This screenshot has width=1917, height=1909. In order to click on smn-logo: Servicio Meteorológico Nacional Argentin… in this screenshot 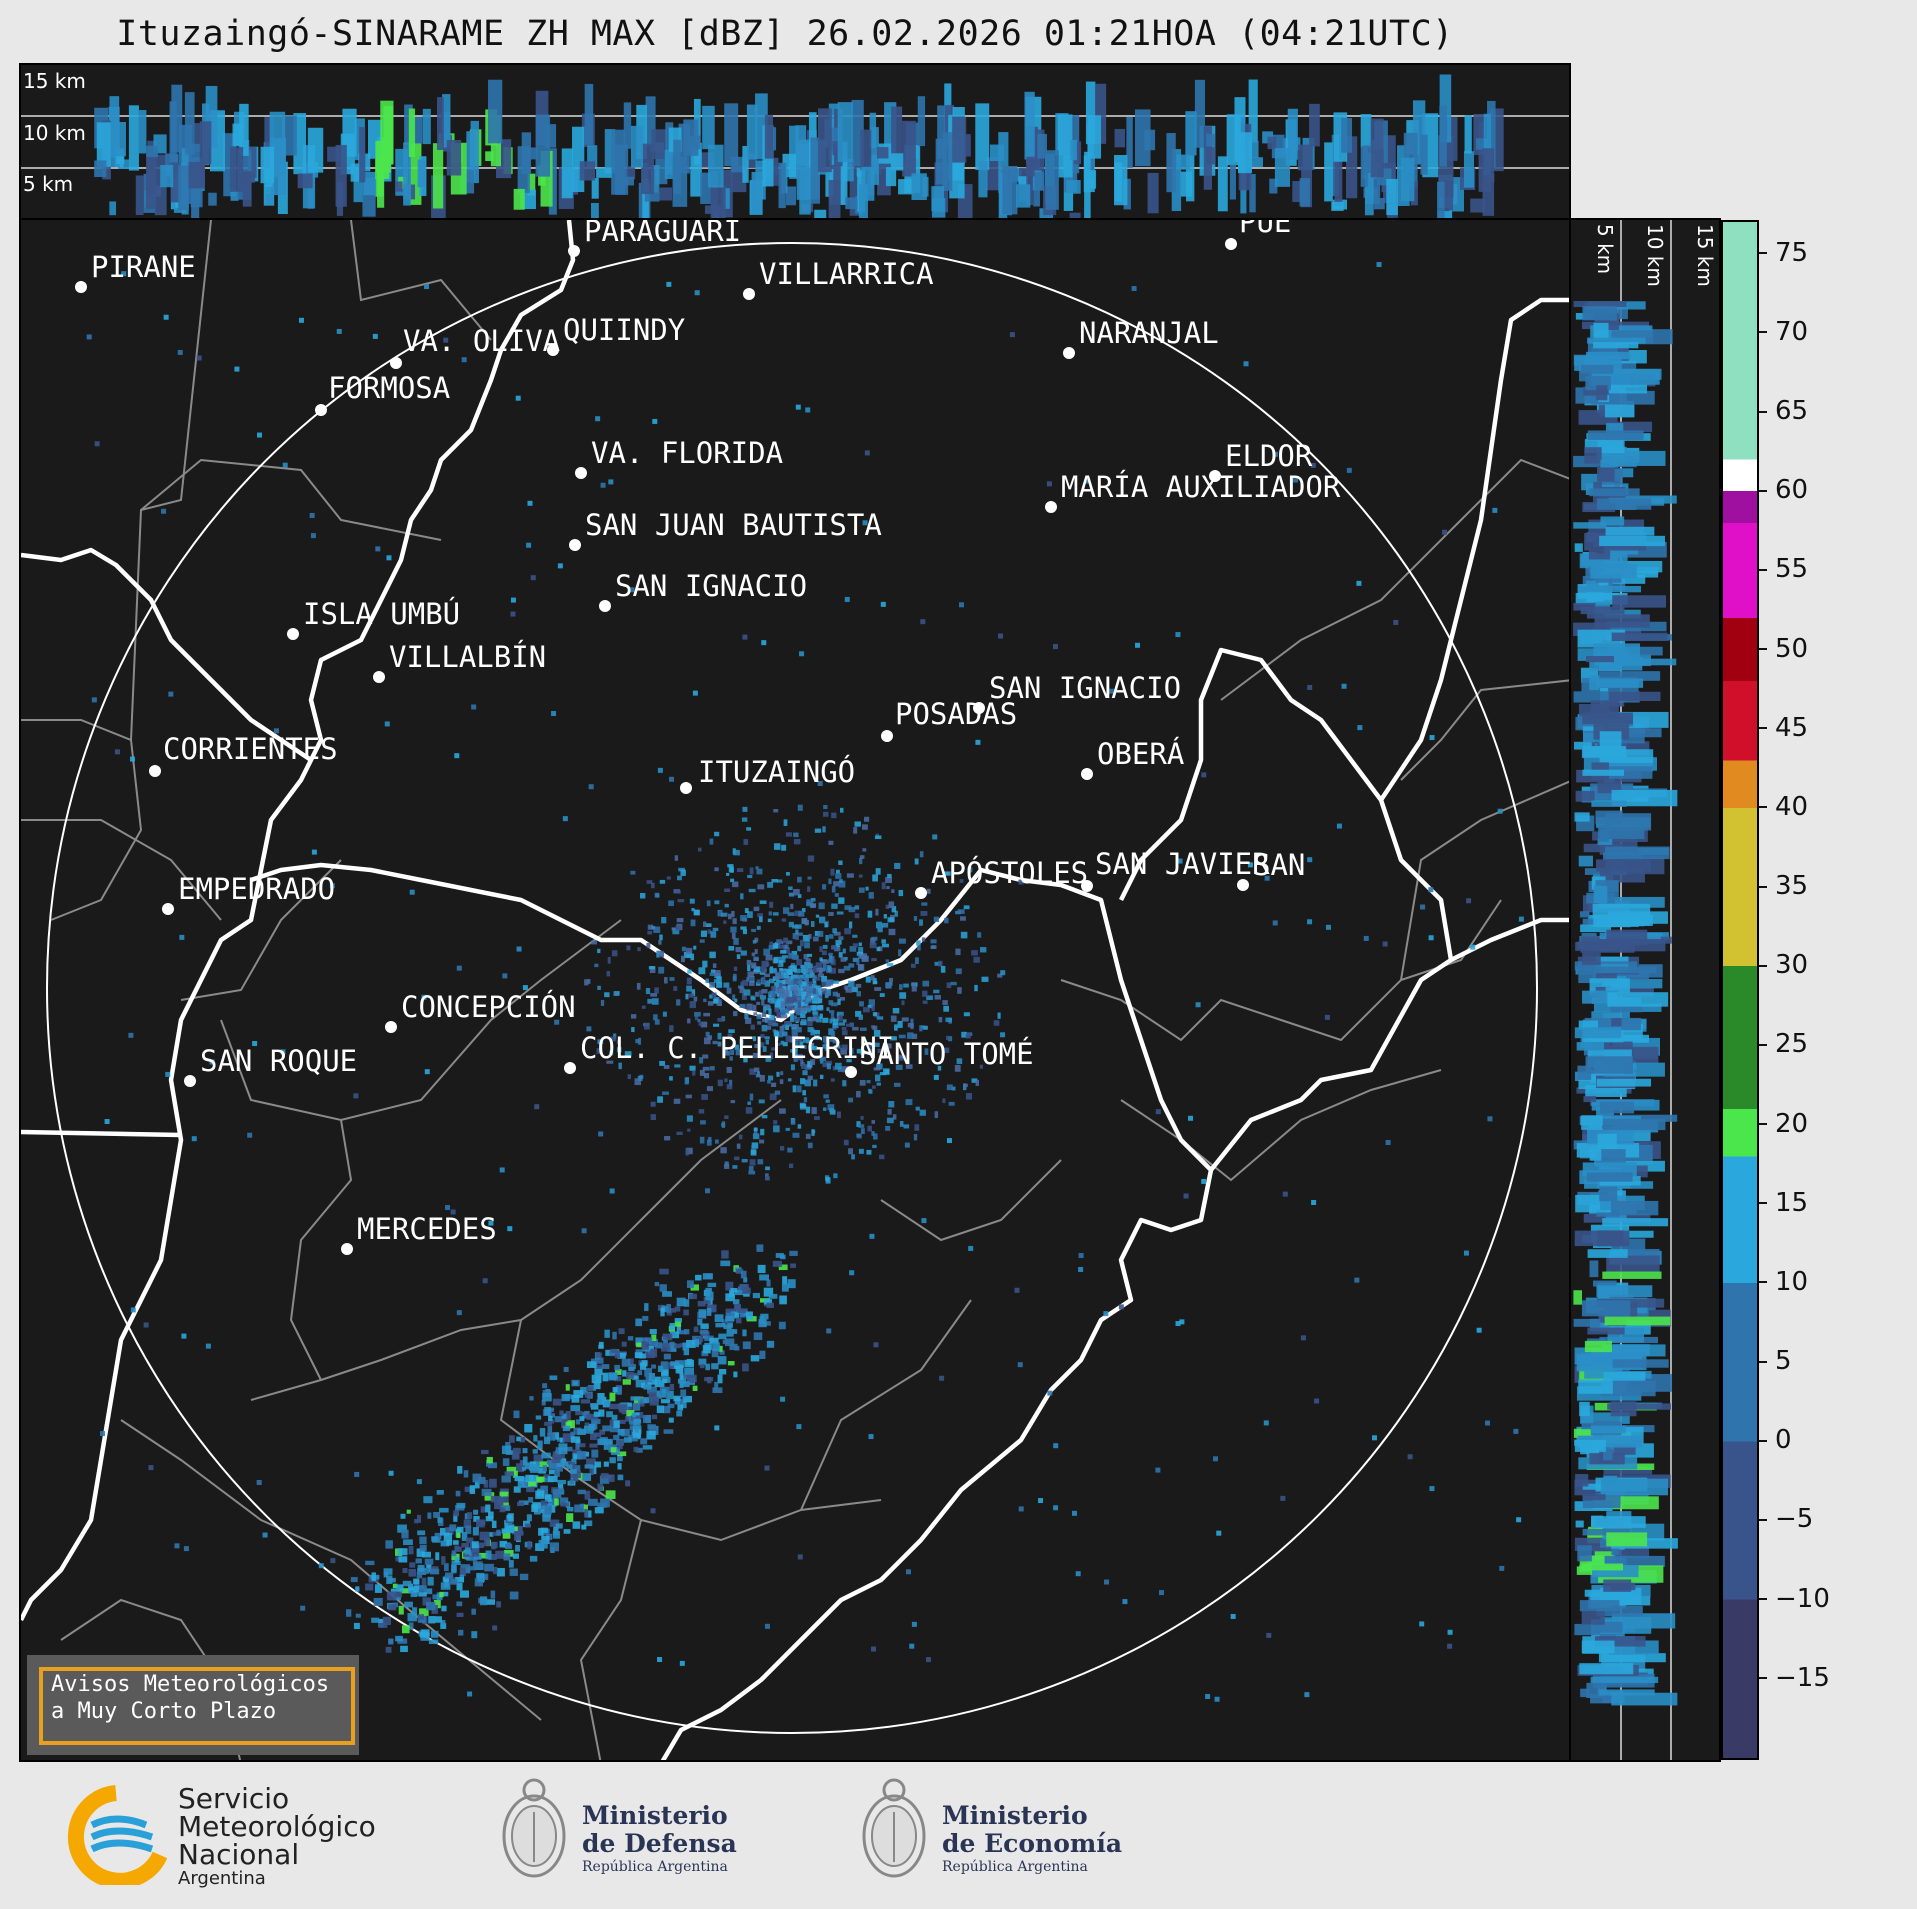, I will do `click(226, 1837)`.